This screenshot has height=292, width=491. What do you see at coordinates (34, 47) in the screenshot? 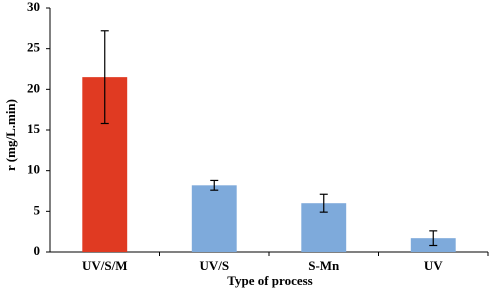
I see `y-tick-label: 25` at bounding box center [34, 47].